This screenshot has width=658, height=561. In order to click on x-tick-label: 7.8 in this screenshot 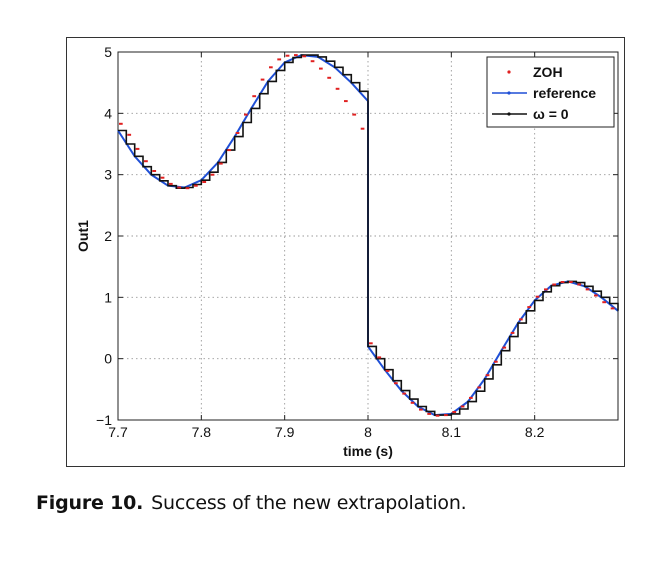, I will do `click(202, 432)`.